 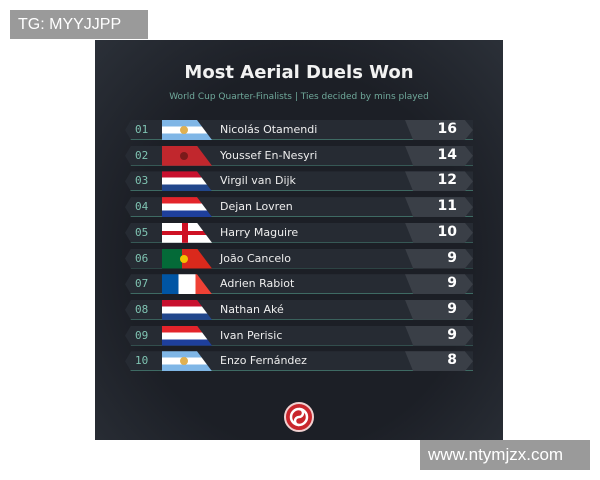 I want to click on table-row: 03 Virgil van Dijk 12, so click(x=299, y=181).